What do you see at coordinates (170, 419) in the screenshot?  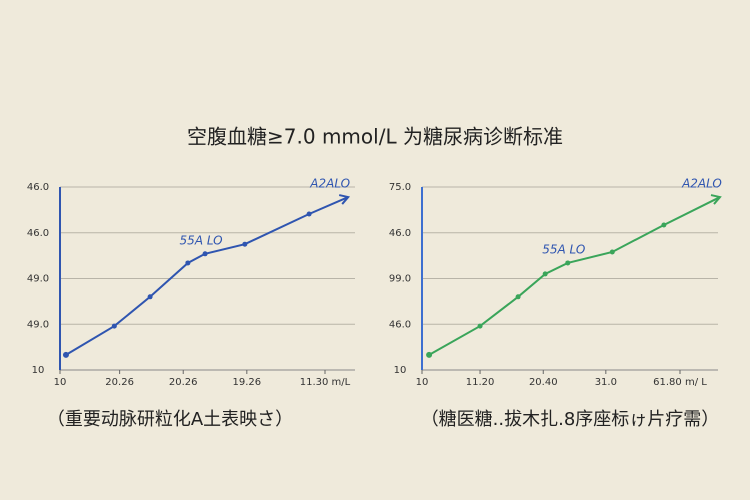 I see `caption: （重要动脉研粒化A土表映さ）` at bounding box center [170, 419].